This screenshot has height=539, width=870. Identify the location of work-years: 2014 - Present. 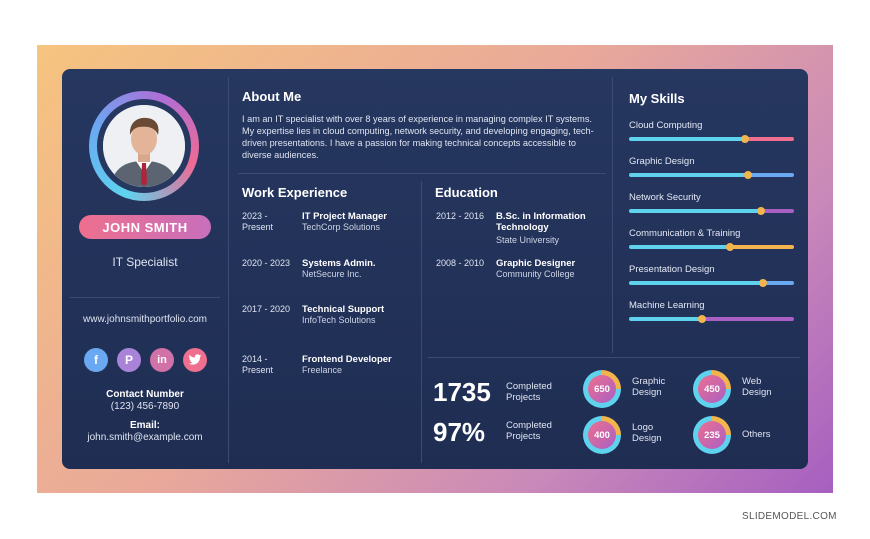
(258, 364).